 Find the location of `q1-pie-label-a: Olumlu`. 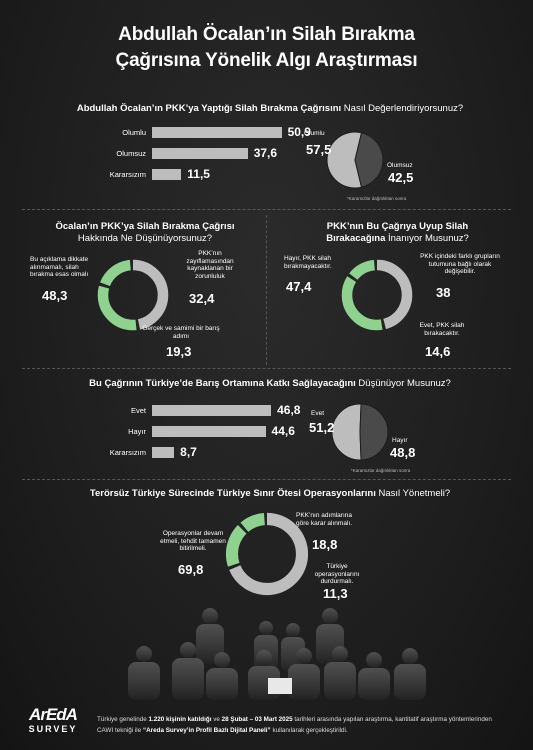

q1-pie-label-a: Olumlu is located at coordinates (314, 134).